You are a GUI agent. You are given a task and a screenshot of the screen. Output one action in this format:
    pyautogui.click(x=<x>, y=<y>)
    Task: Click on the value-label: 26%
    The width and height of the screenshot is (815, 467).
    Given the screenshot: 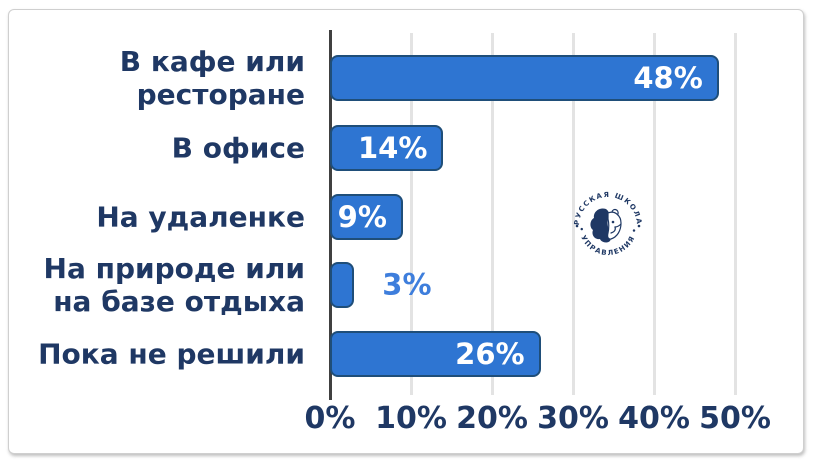 What is the action you would take?
    pyautogui.click(x=490, y=353)
    